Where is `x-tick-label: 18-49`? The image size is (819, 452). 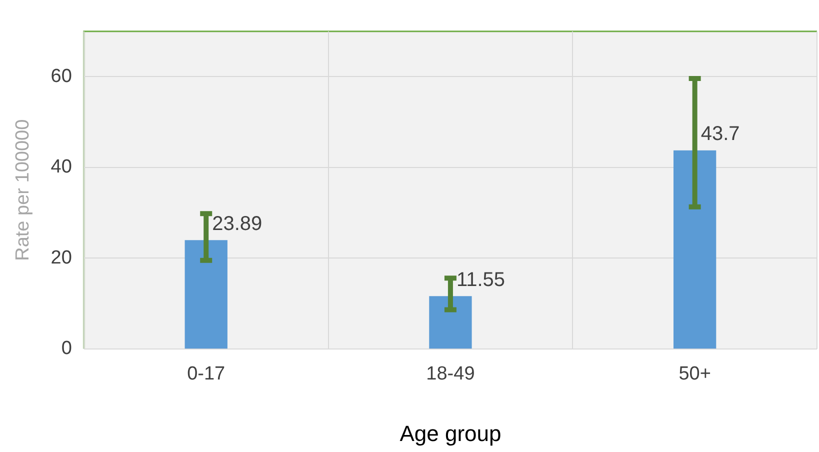
x-tick-label: 18-49 is located at coordinates (450, 373).